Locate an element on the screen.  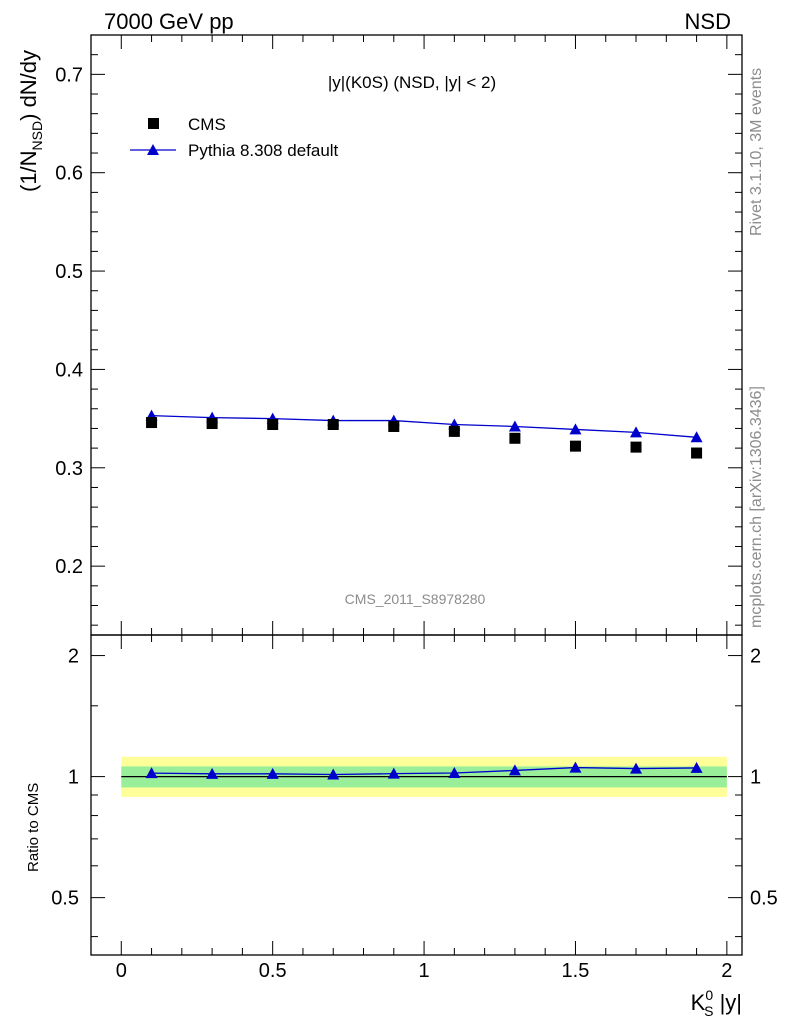
ratio-y-tick-label-right: 2 is located at coordinates (755, 657).